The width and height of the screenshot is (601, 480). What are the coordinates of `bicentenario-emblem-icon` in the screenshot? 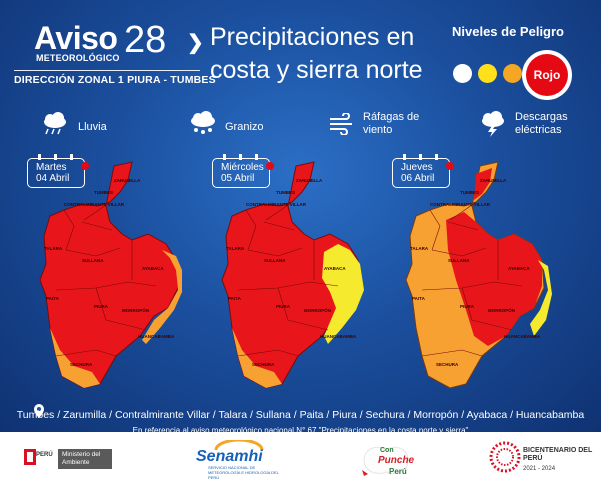 It's located at (505, 457).